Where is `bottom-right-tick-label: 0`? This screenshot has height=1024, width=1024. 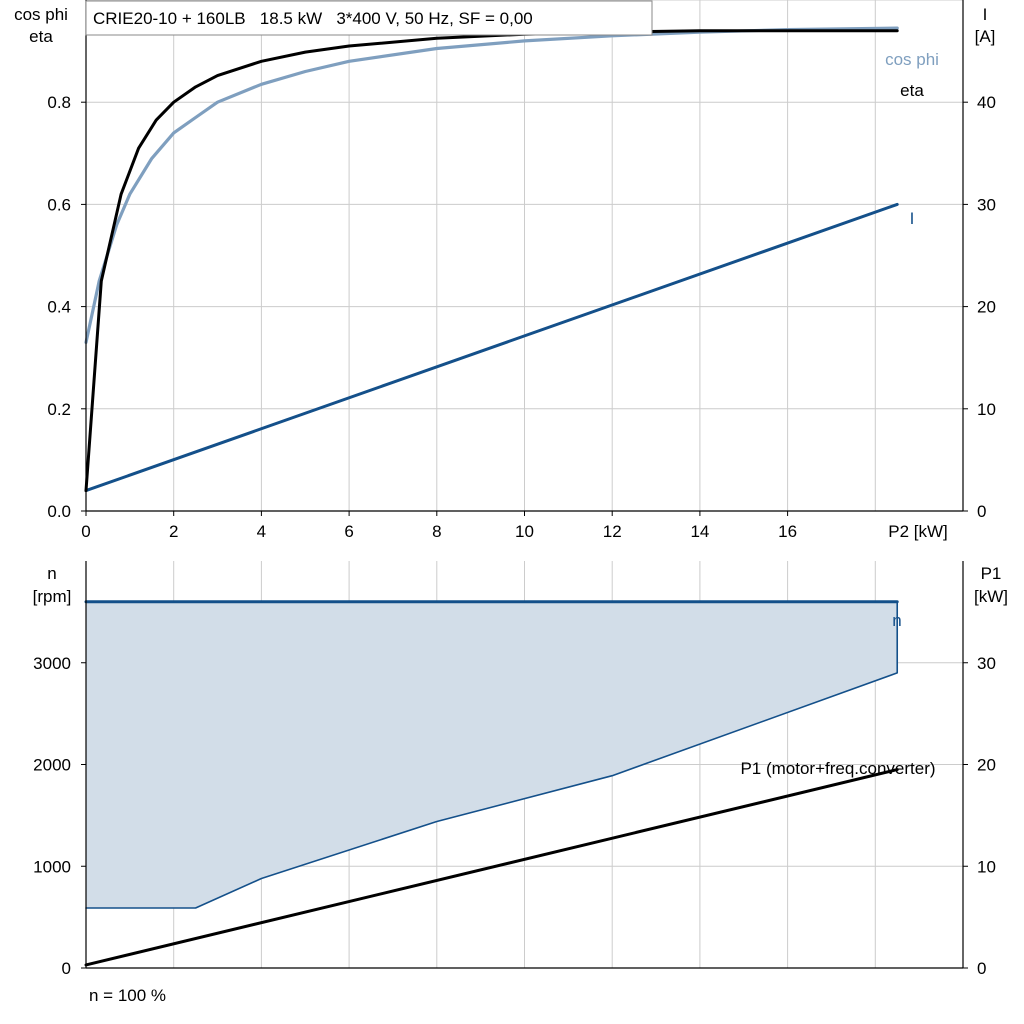 bottom-right-tick-label: 0 is located at coordinates (981, 968).